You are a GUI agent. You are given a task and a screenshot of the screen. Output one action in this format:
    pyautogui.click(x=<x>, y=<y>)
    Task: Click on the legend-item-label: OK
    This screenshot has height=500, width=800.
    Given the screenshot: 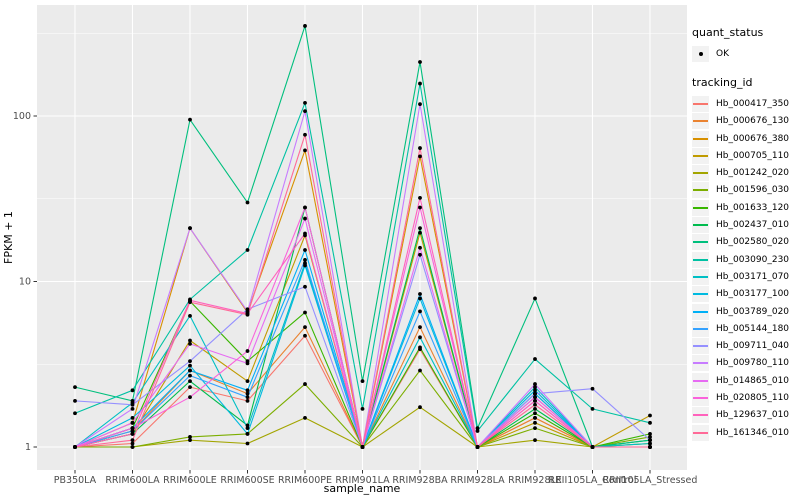 What is the action you would take?
    pyautogui.click(x=722, y=53)
    